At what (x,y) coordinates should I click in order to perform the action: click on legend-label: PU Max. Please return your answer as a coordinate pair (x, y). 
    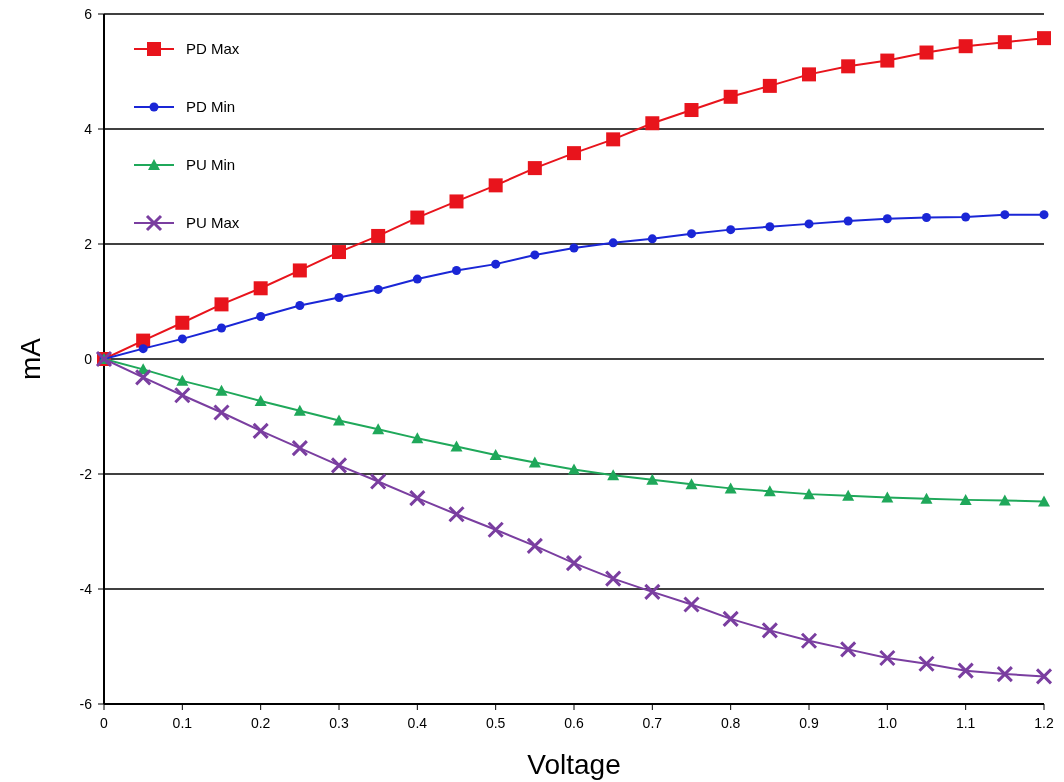
    Looking at the image, I should click on (213, 223).